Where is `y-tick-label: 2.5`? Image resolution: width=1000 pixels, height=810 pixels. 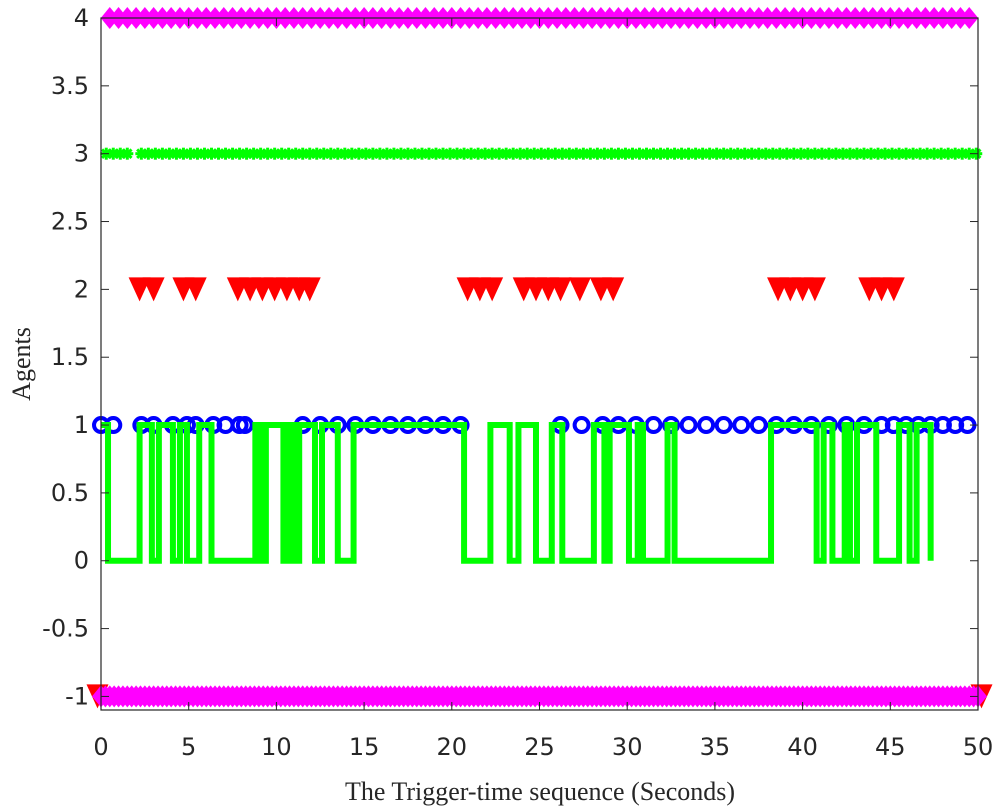
y-tick-label: 2.5 is located at coordinates (70, 222).